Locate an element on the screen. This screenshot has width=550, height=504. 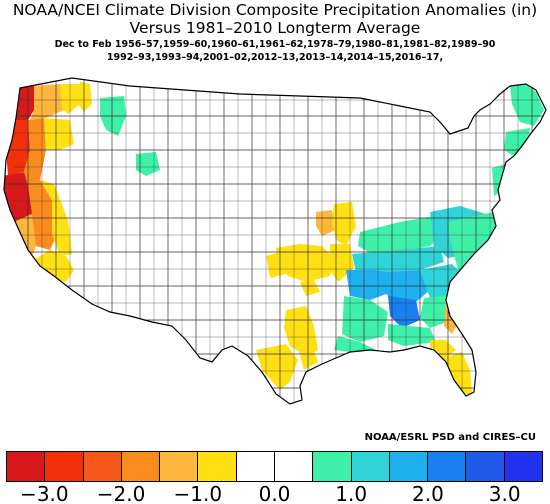
map-region-idaho-panhandle is located at coordinates (85, 97).